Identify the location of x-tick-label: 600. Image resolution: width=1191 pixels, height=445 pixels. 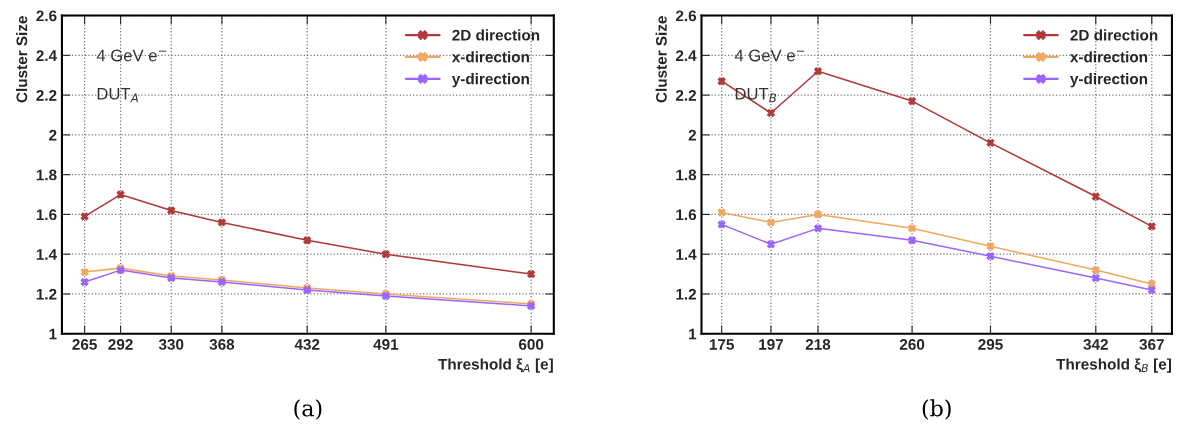
(531, 344).